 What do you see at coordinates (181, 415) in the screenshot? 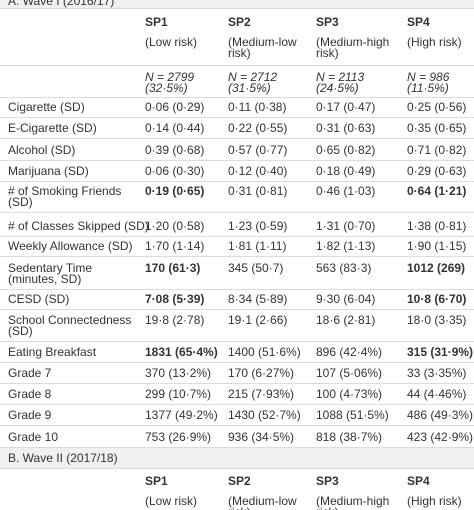
I see `cell-value: 1377 (49·2%)` at bounding box center [181, 415].